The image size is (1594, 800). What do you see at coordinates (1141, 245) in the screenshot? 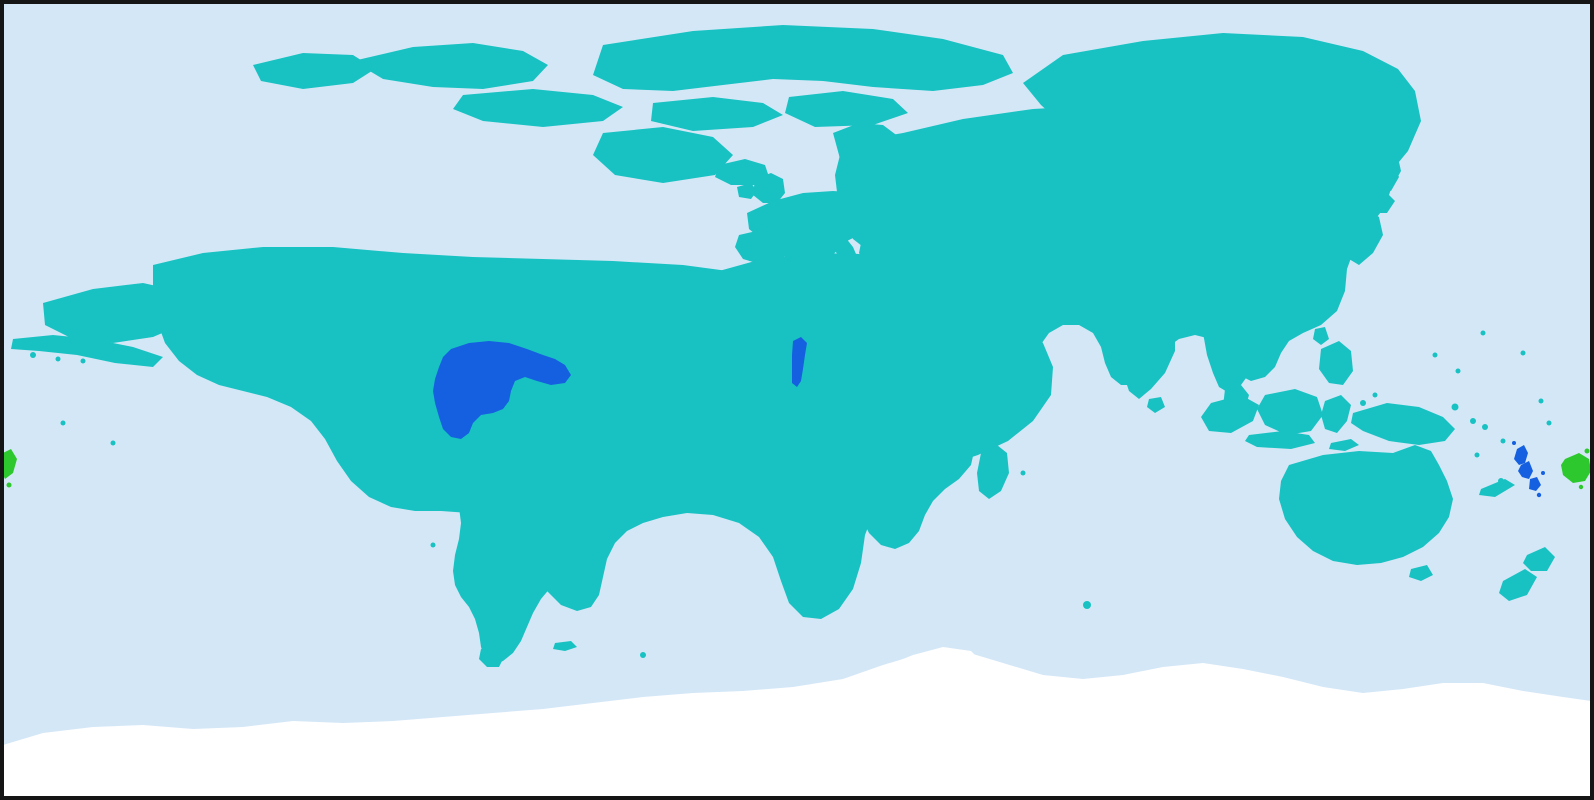
I see `landmass-asia` at bounding box center [1141, 245].